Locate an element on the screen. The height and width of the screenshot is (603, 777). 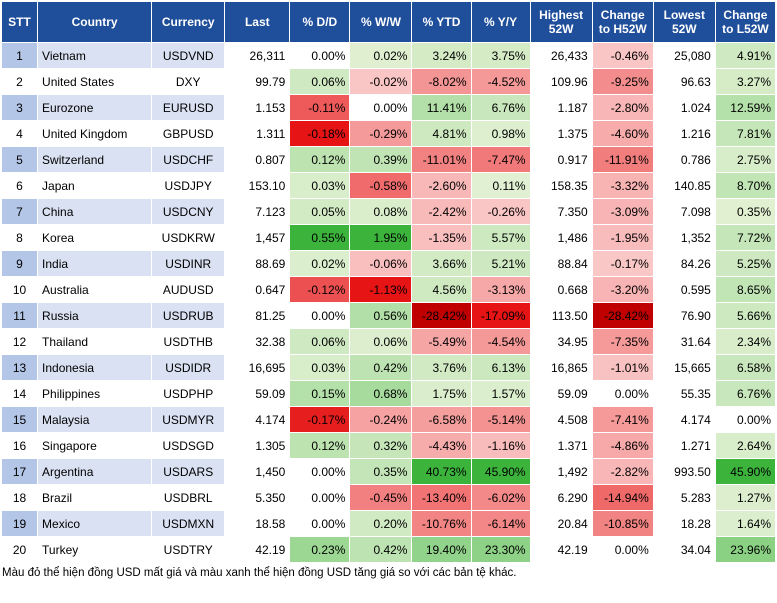
currency: USDRUB is located at coordinates (188, 315).